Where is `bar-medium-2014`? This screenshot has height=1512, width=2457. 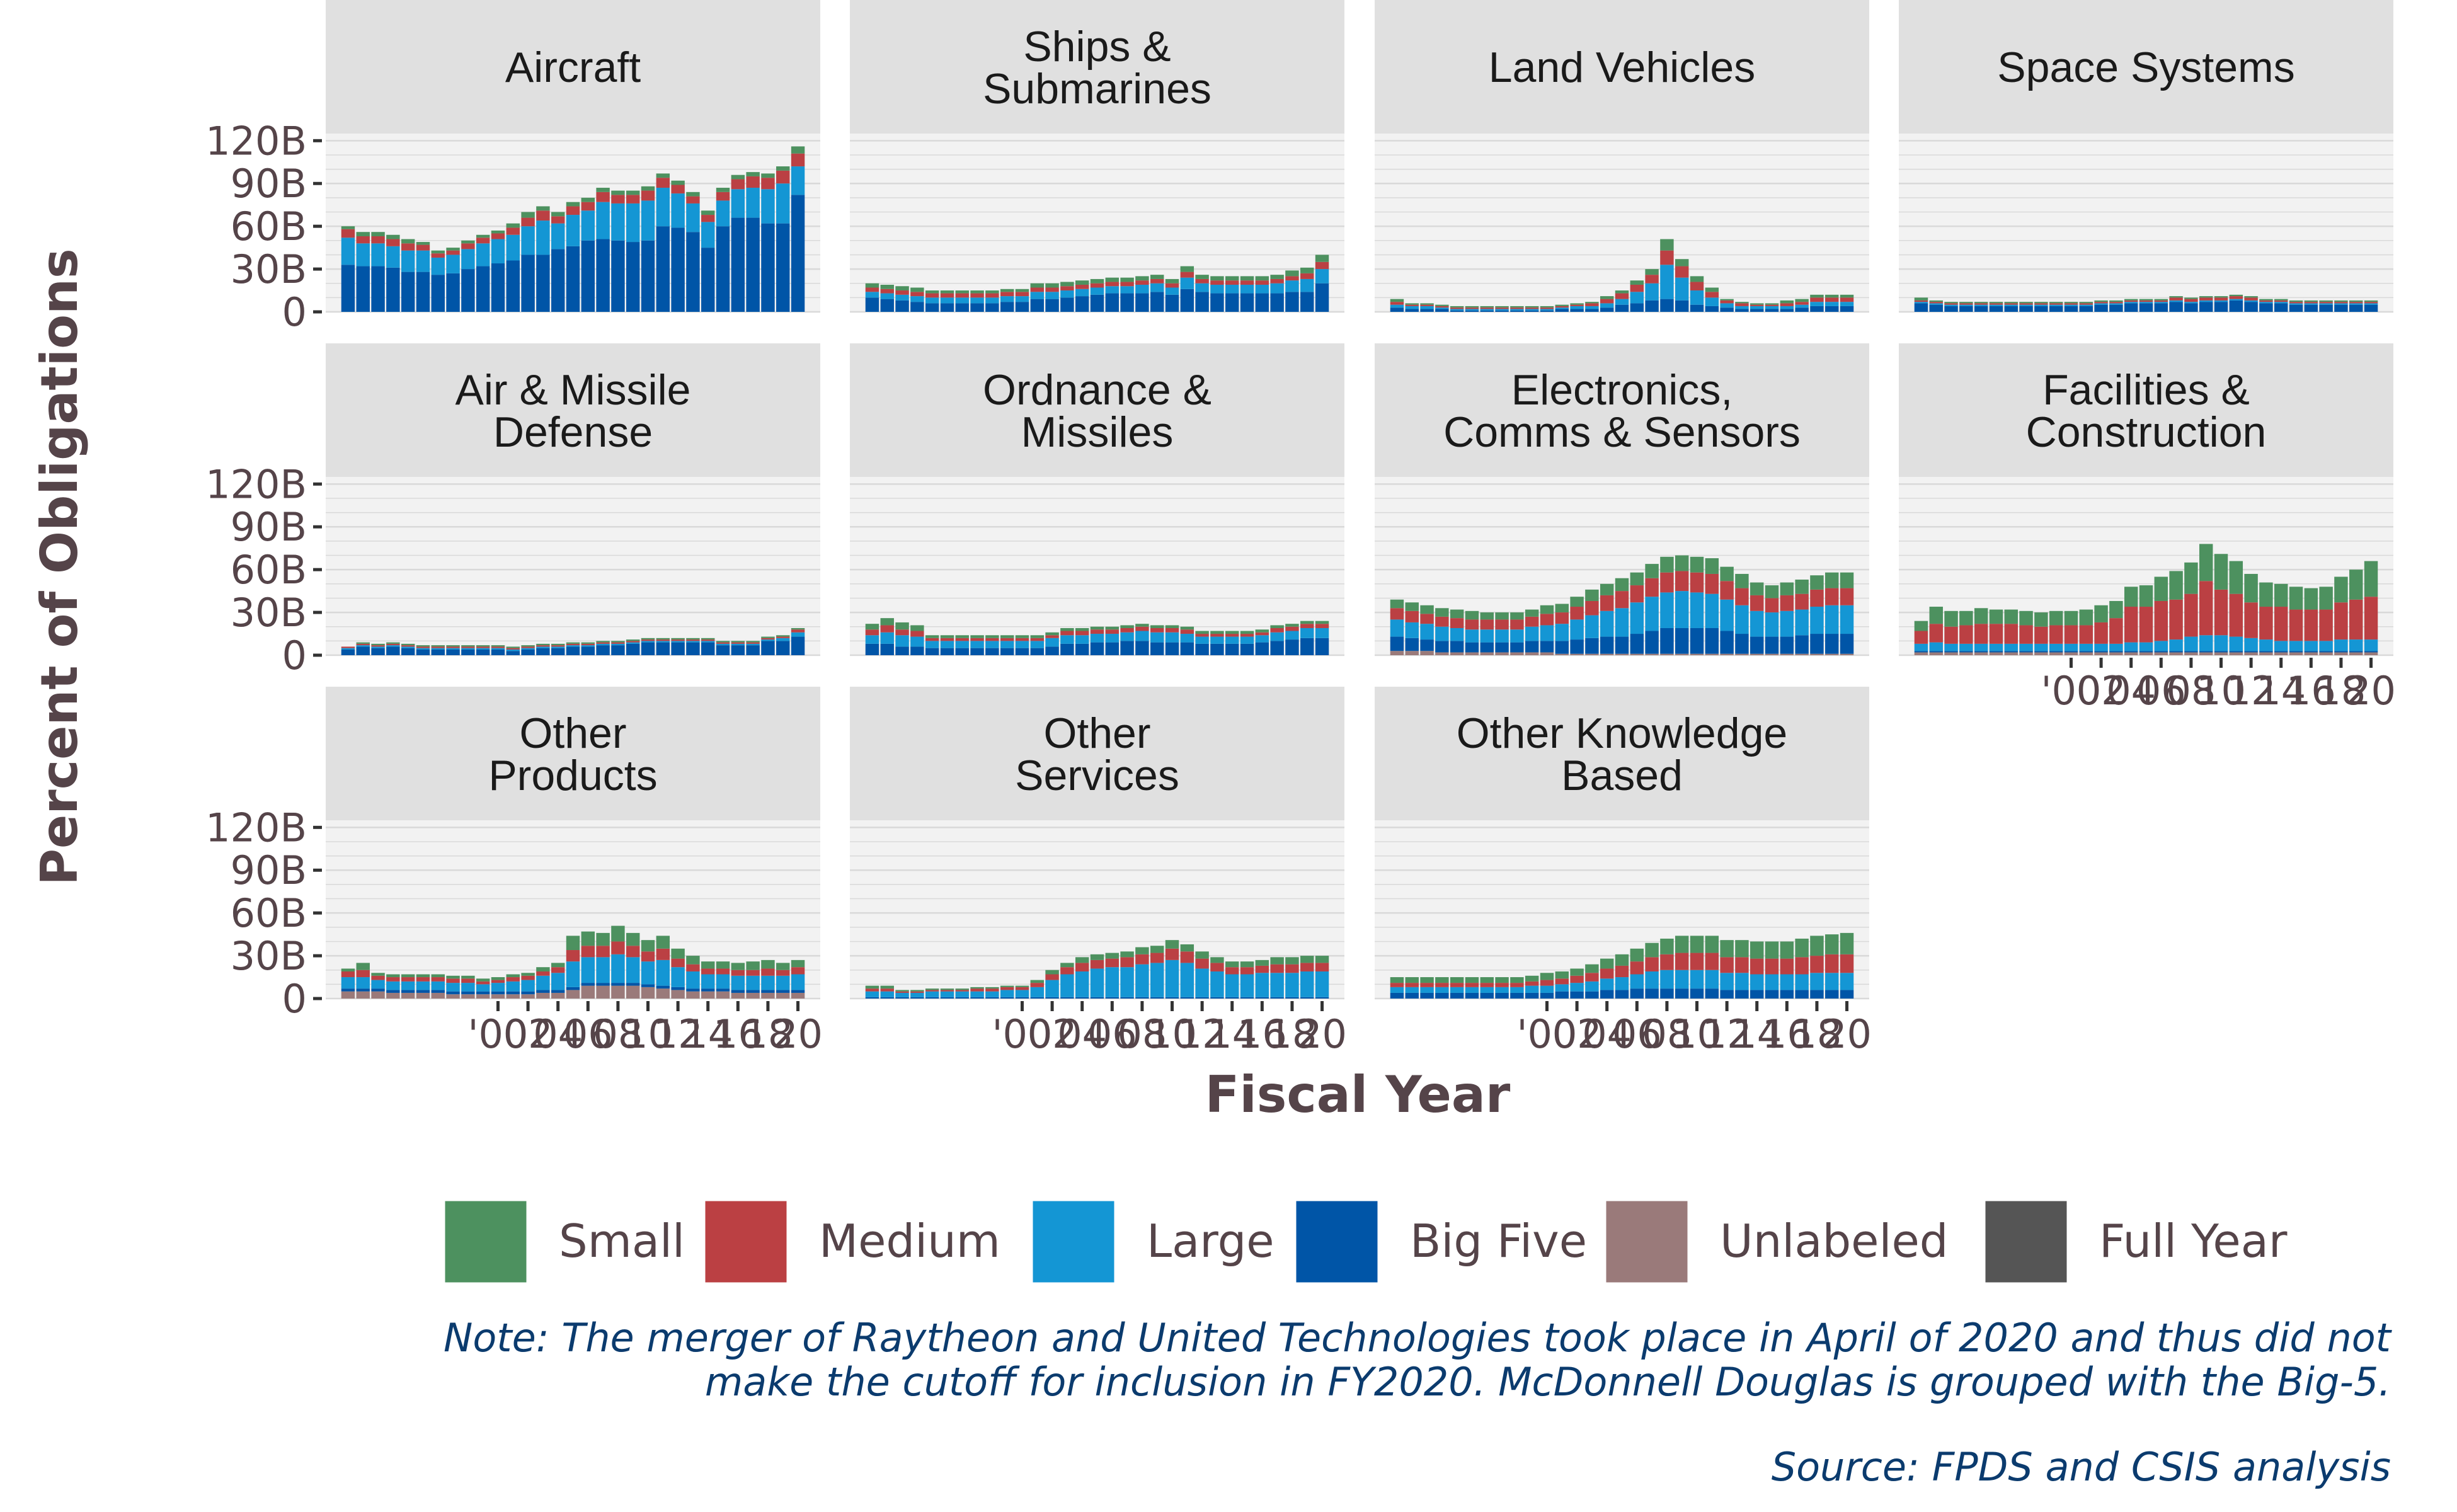
bar-medium-2014 is located at coordinates (2281, 301).